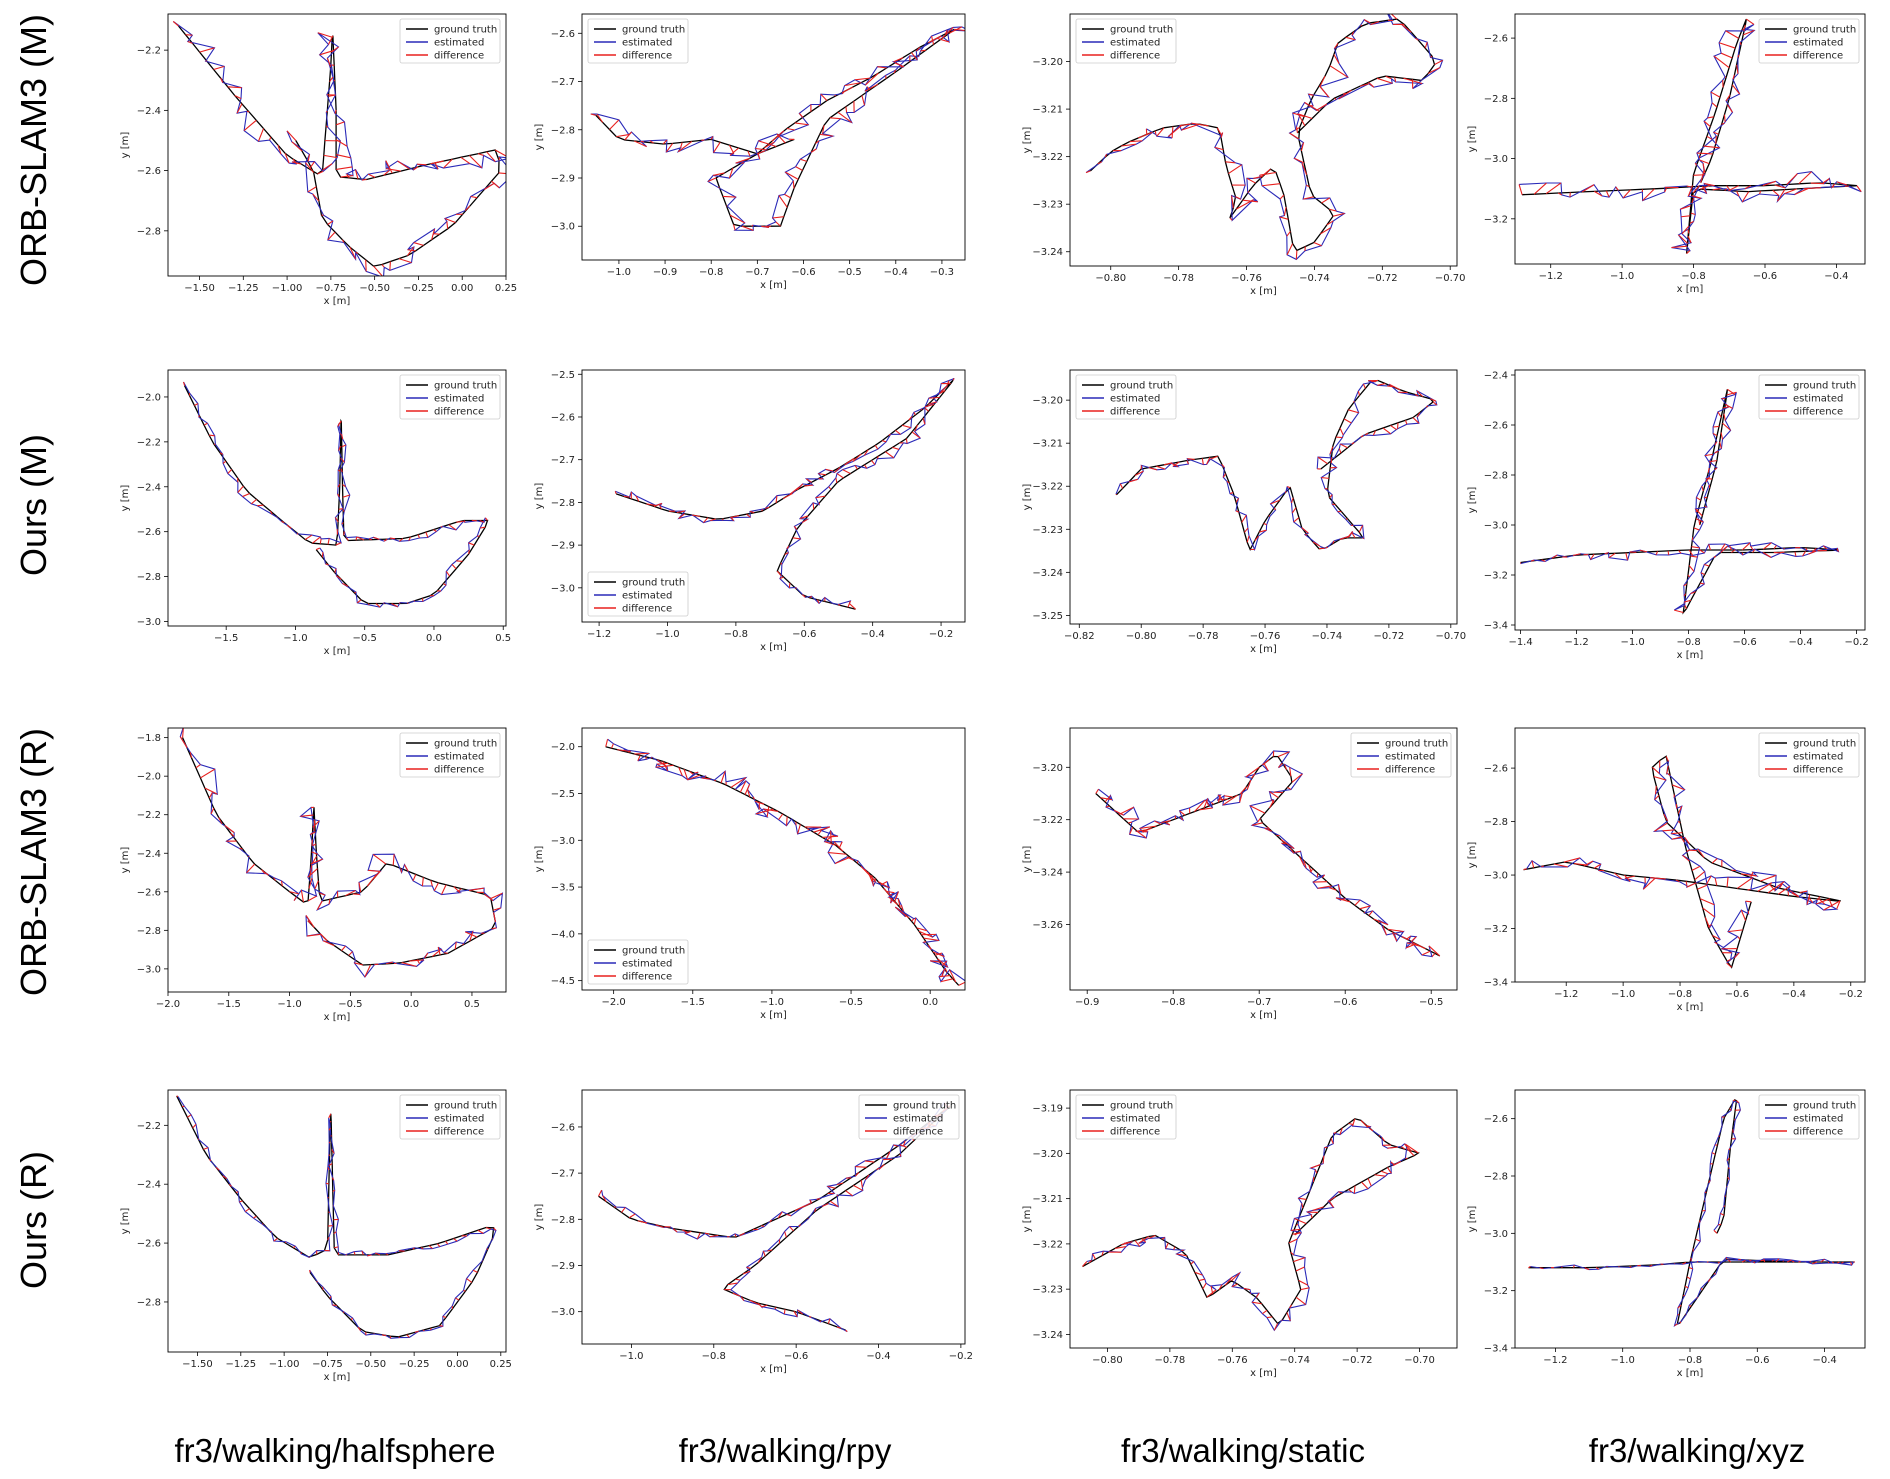  I want to click on y-tick-label: −2.9, so click(563, 546).